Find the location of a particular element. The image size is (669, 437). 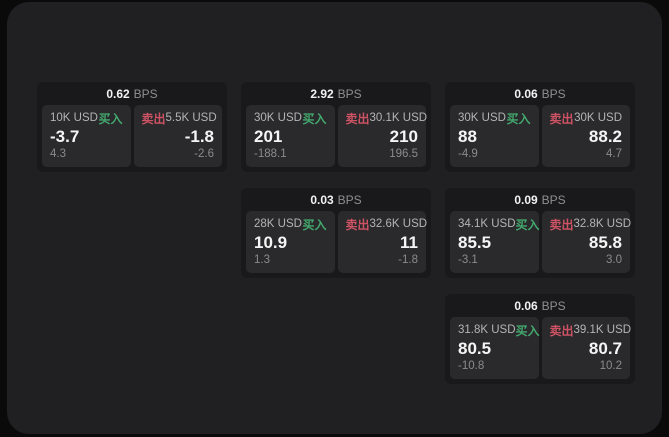

buy-amount-label: 34.1K USD is located at coordinates (487, 224).